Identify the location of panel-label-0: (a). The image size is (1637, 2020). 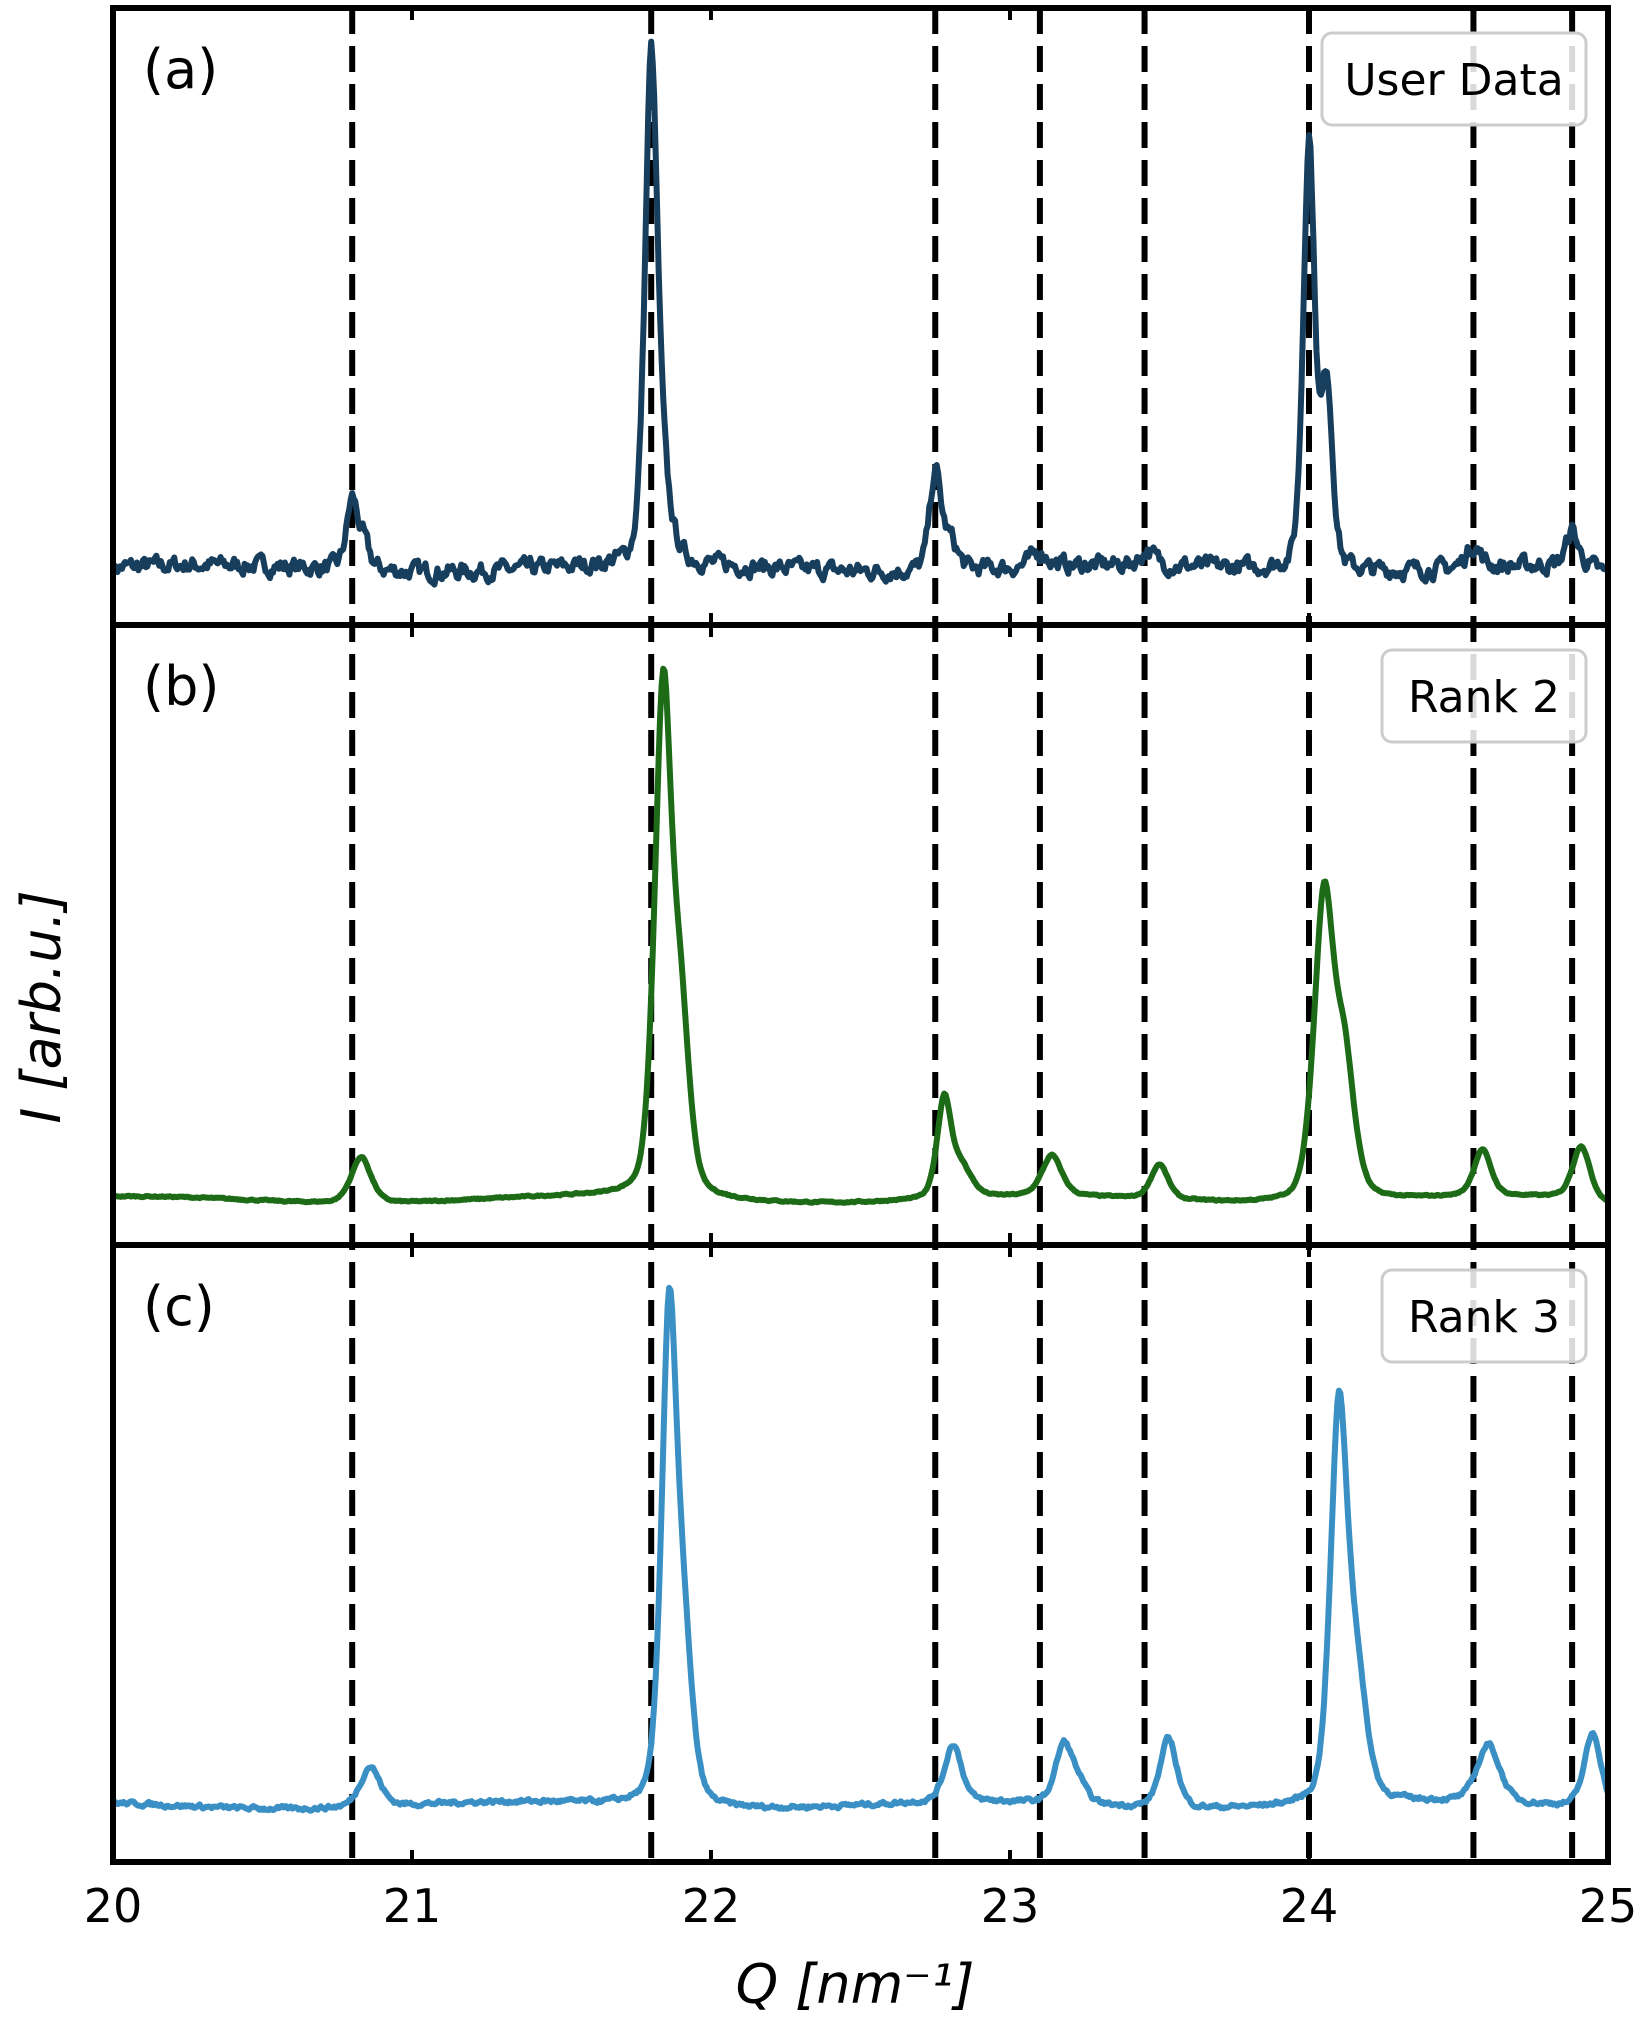
(180, 69).